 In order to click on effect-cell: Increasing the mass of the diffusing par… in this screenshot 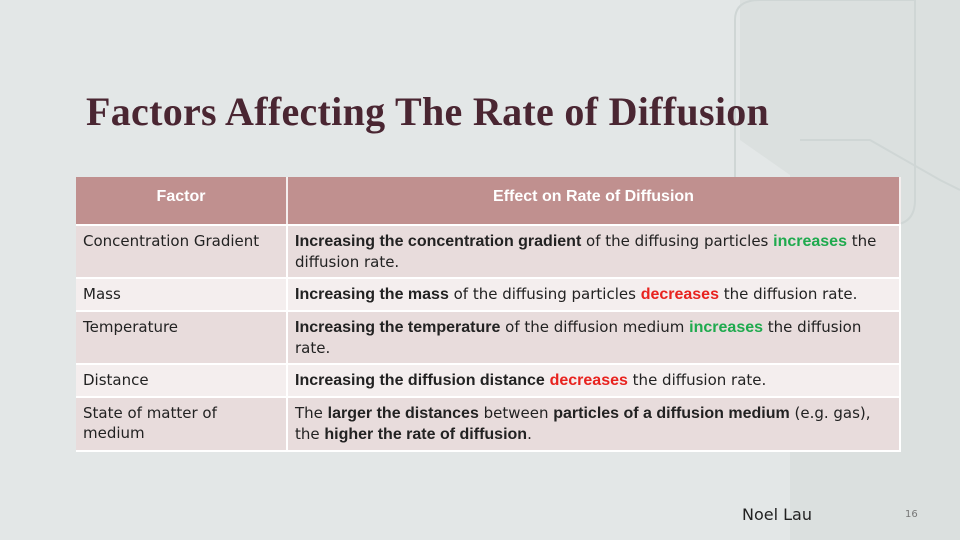, I will do `click(594, 295)`.